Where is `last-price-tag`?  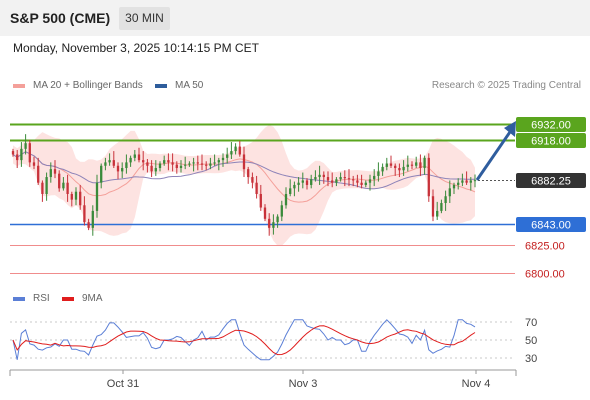
last-price-tag is located at coordinates (551, 180).